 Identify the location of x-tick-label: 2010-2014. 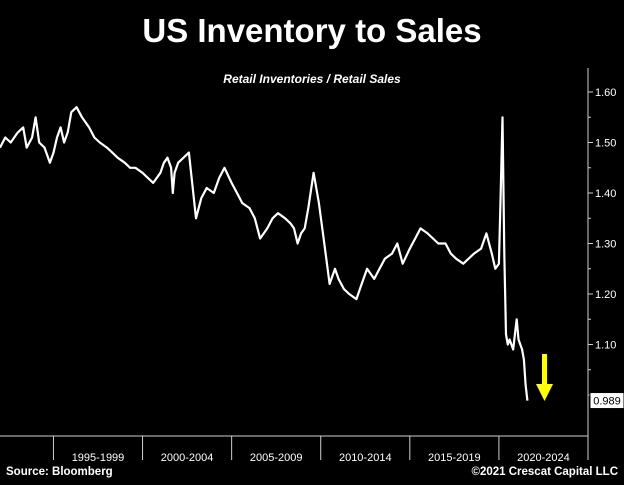
(365, 458).